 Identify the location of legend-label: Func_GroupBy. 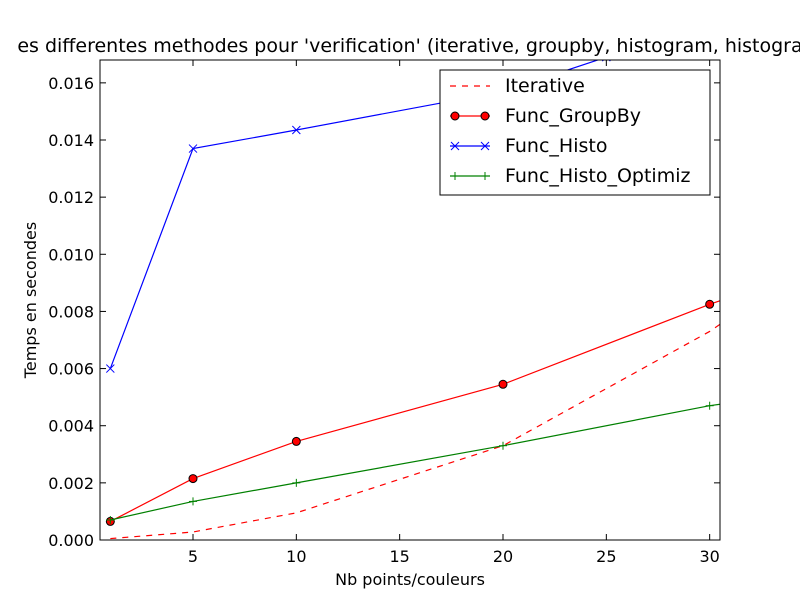
(573, 116).